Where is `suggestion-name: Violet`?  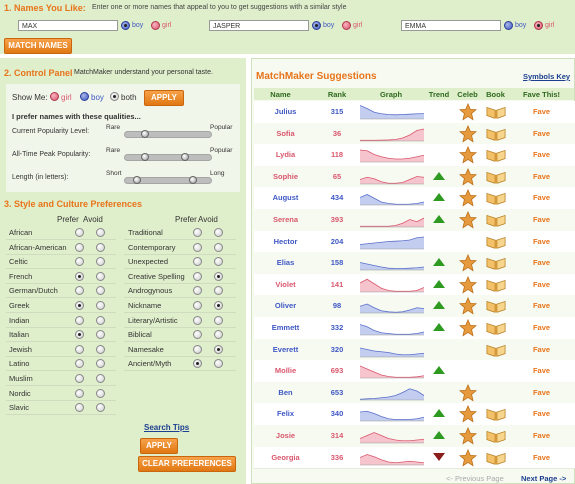
suggestion-name: Violet is located at coordinates (285, 284).